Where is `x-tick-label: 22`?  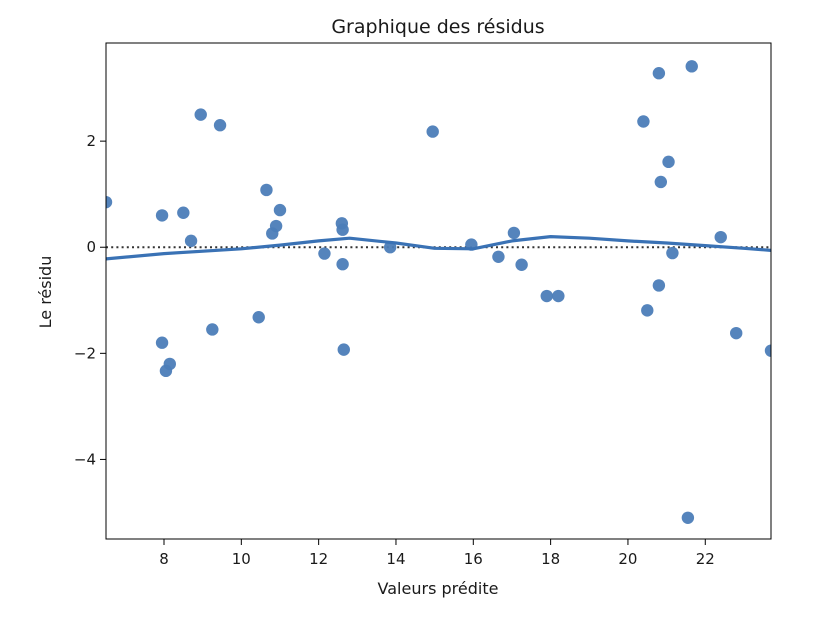 x-tick-label: 22 is located at coordinates (705, 559).